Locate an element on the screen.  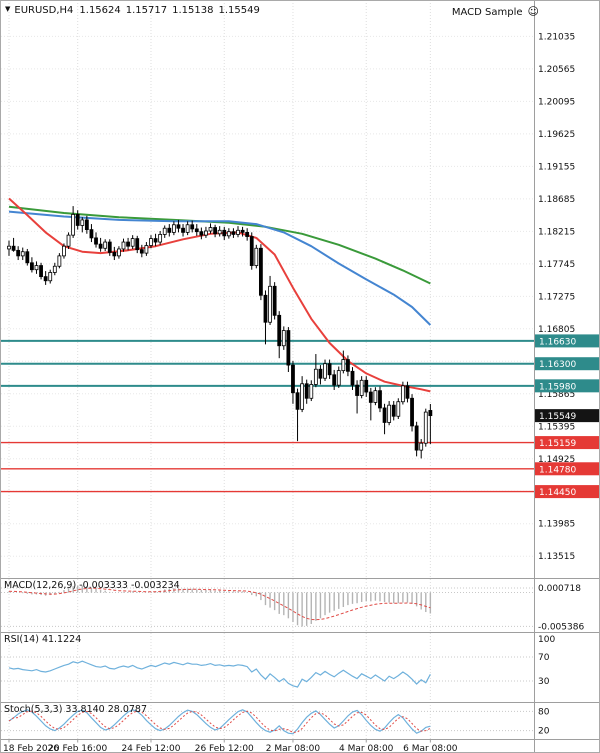
symbol-timeframe-label: EURUSD,H4 is located at coordinates (44, 10).